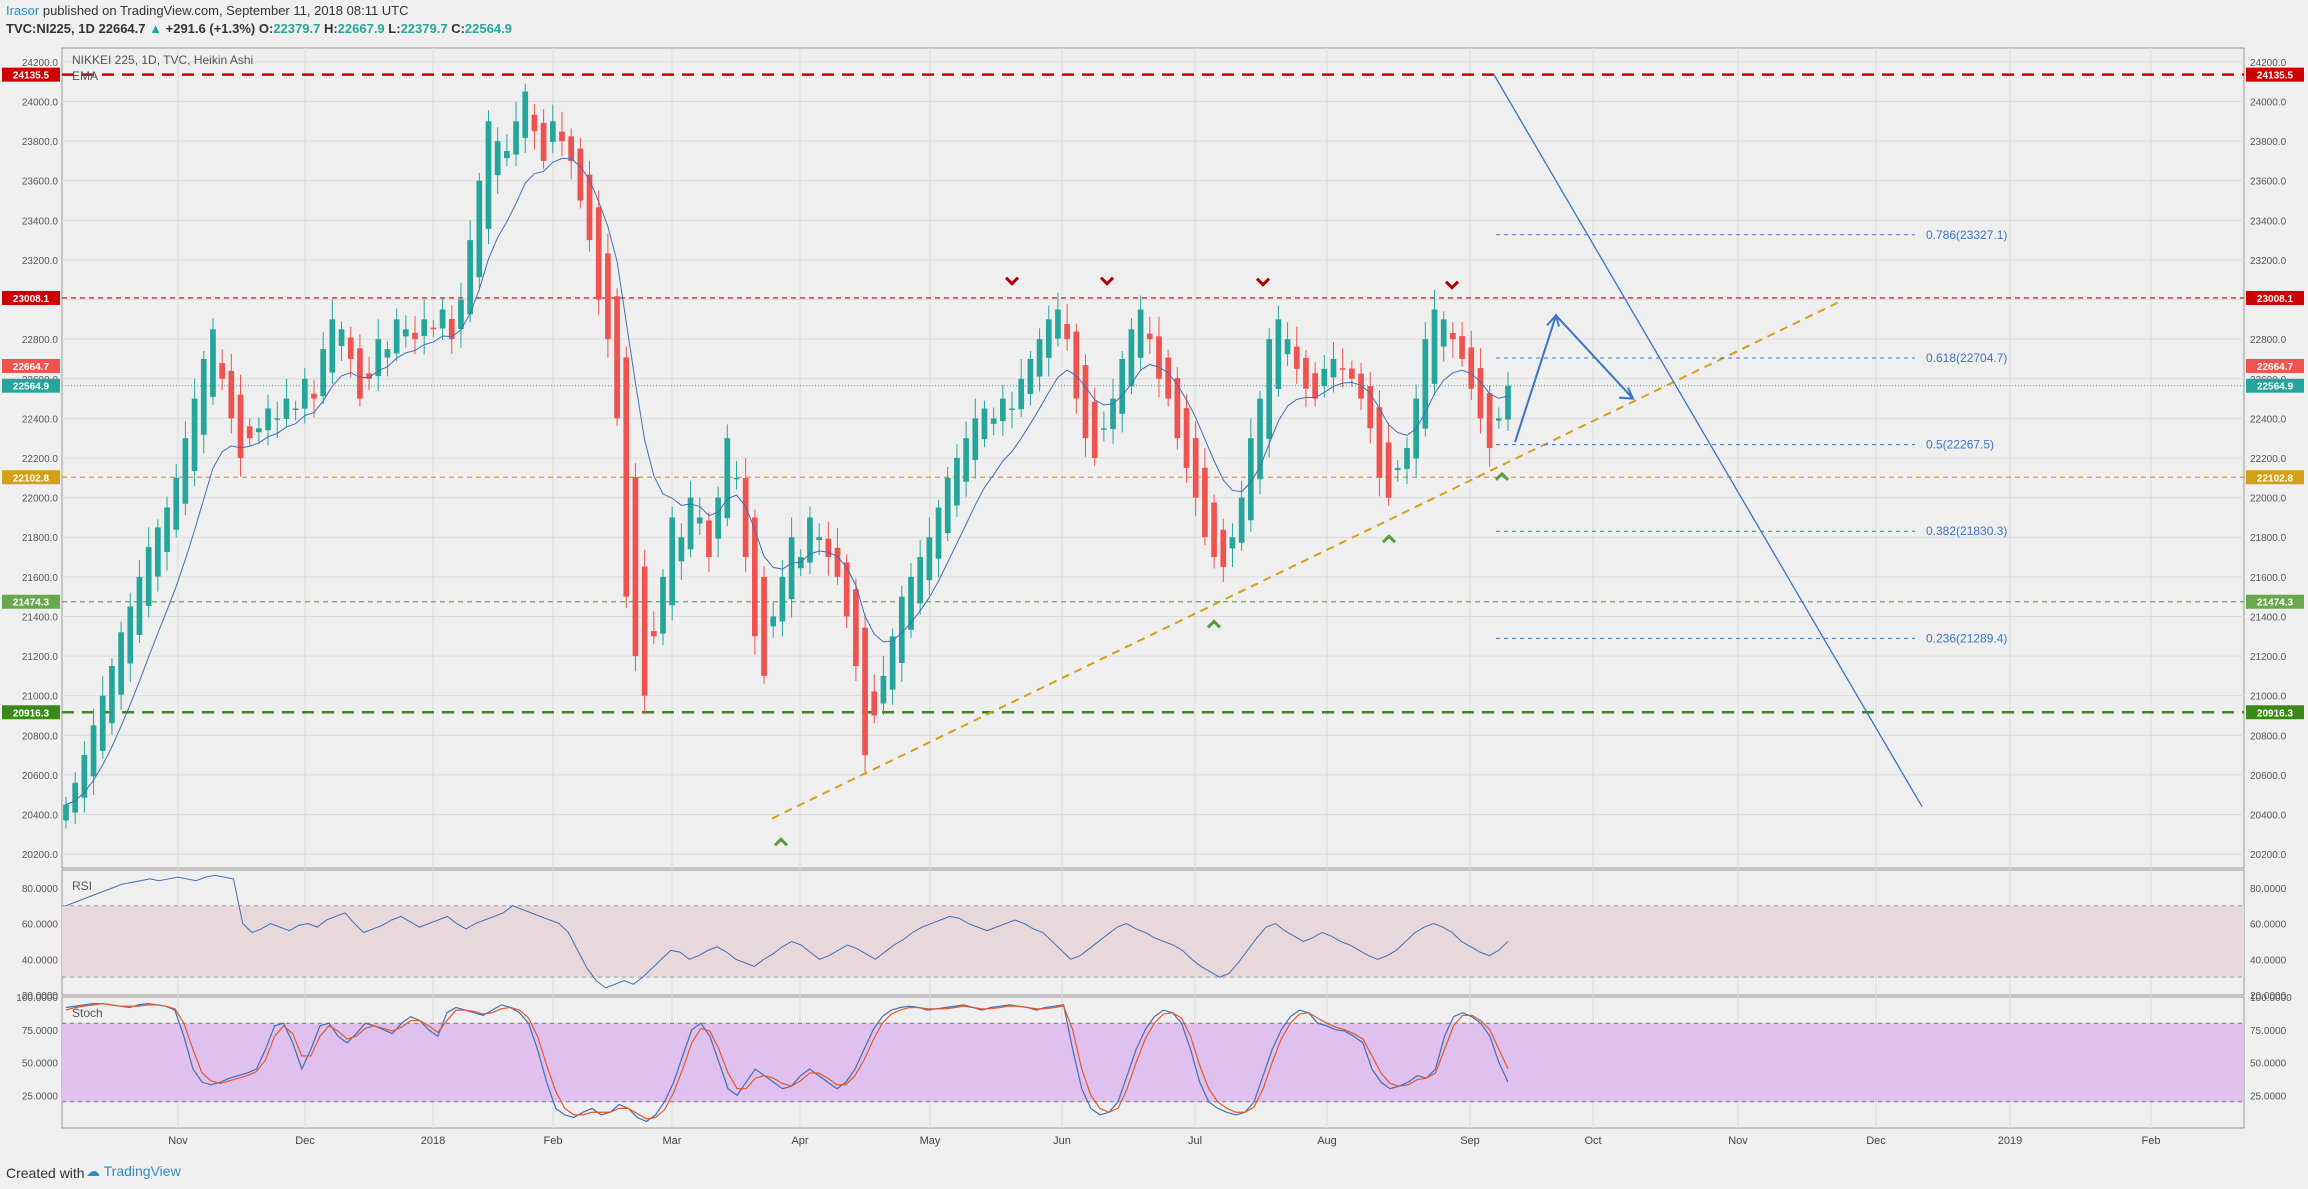 The height and width of the screenshot is (1189, 2308). What do you see at coordinates (2268, 889) in the screenshot?
I see `rsi-tick-right: 80.0000` at bounding box center [2268, 889].